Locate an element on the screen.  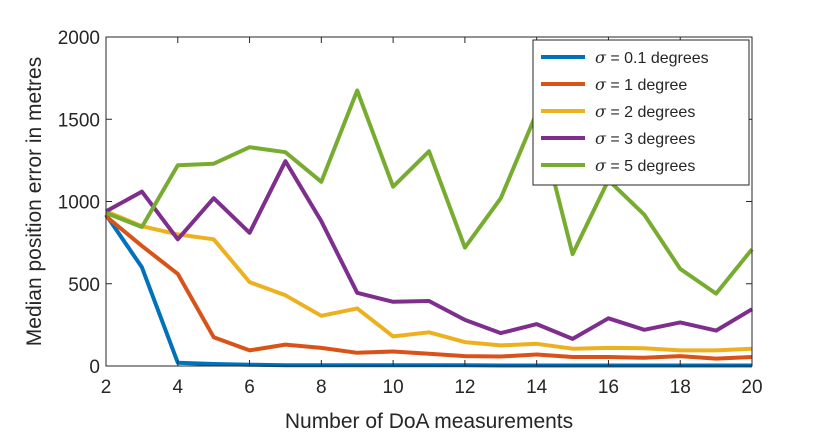
legend-label-text: = 3 degrees is located at coordinates (650, 139).